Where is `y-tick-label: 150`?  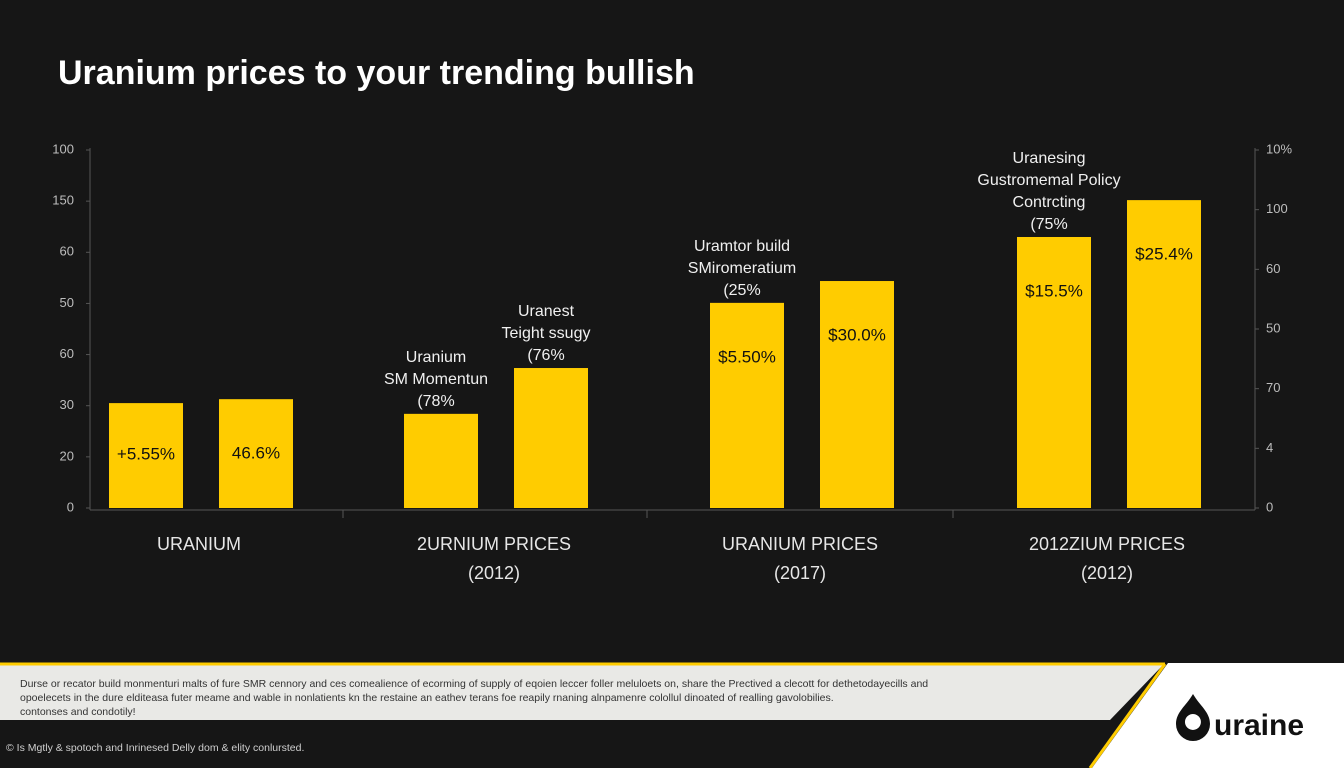
y-tick-label: 150 is located at coordinates (63, 200).